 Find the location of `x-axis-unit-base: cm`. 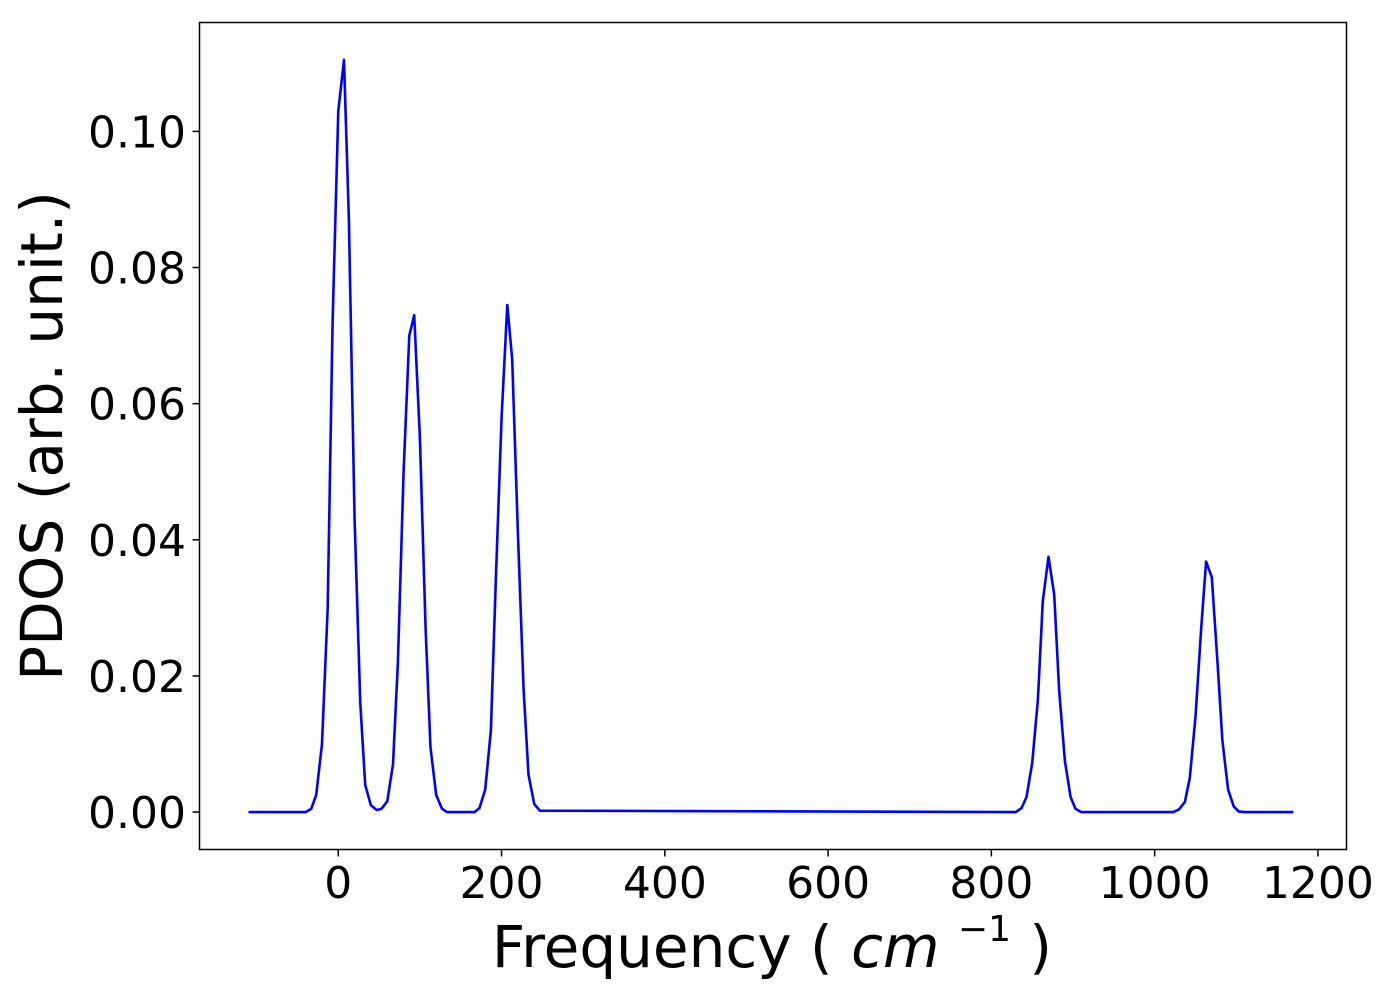

x-axis-unit-base: cm is located at coordinates (895, 947).